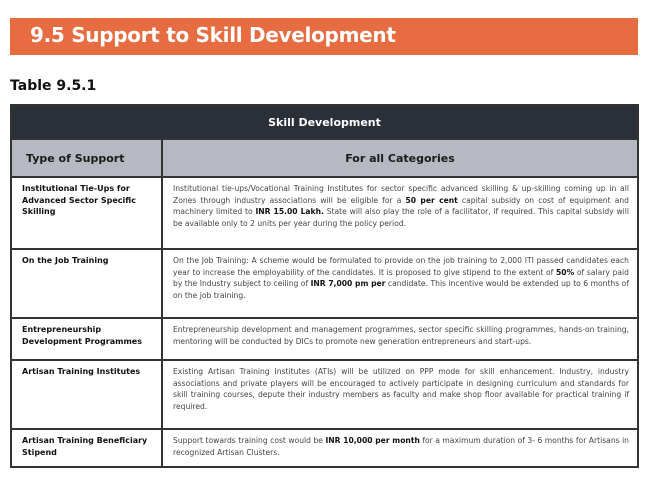 Image resolution: width=653 pixels, height=487 pixels. Describe the element at coordinates (86, 158) in the screenshot. I see `header-type-of-support: Type of Support` at that location.